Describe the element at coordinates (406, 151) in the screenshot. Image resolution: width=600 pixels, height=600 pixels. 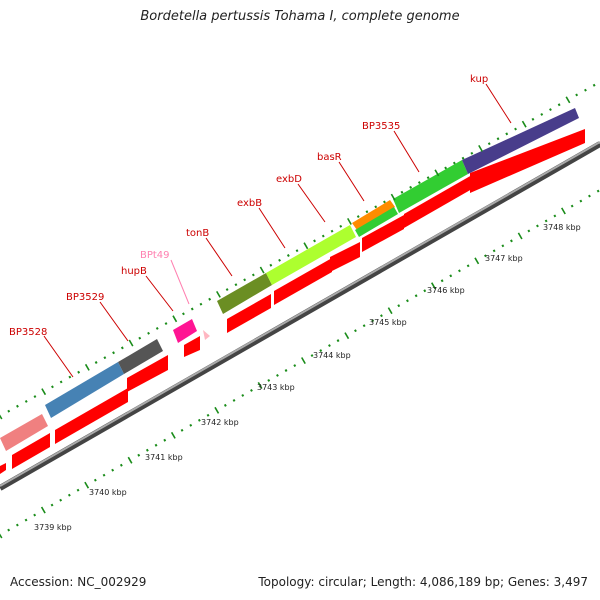
I see `leader-BP3535` at that location.